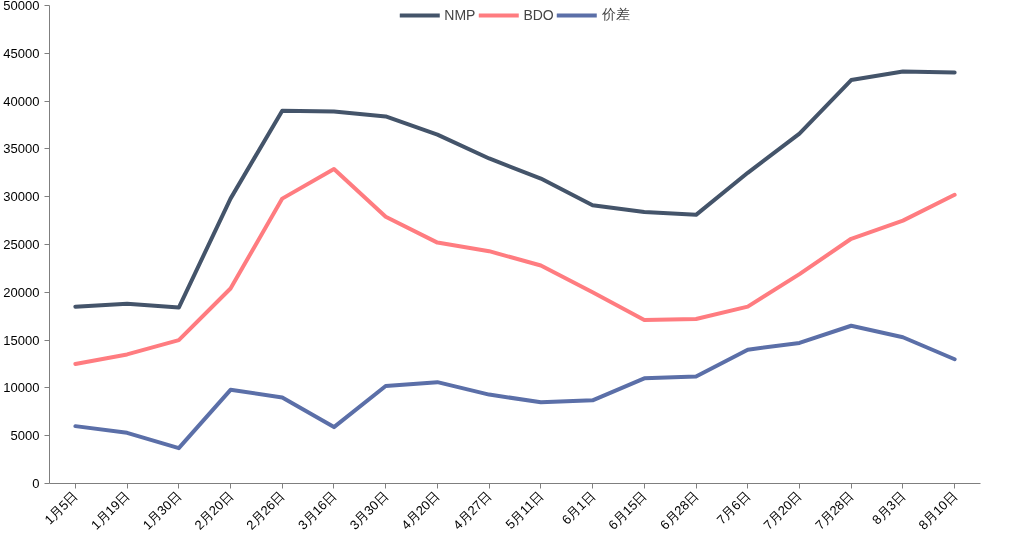 This screenshot has height=551, width=1019. What do you see at coordinates (213, 510) in the screenshot?
I see `x-tick-label: 2月20日` at bounding box center [213, 510].